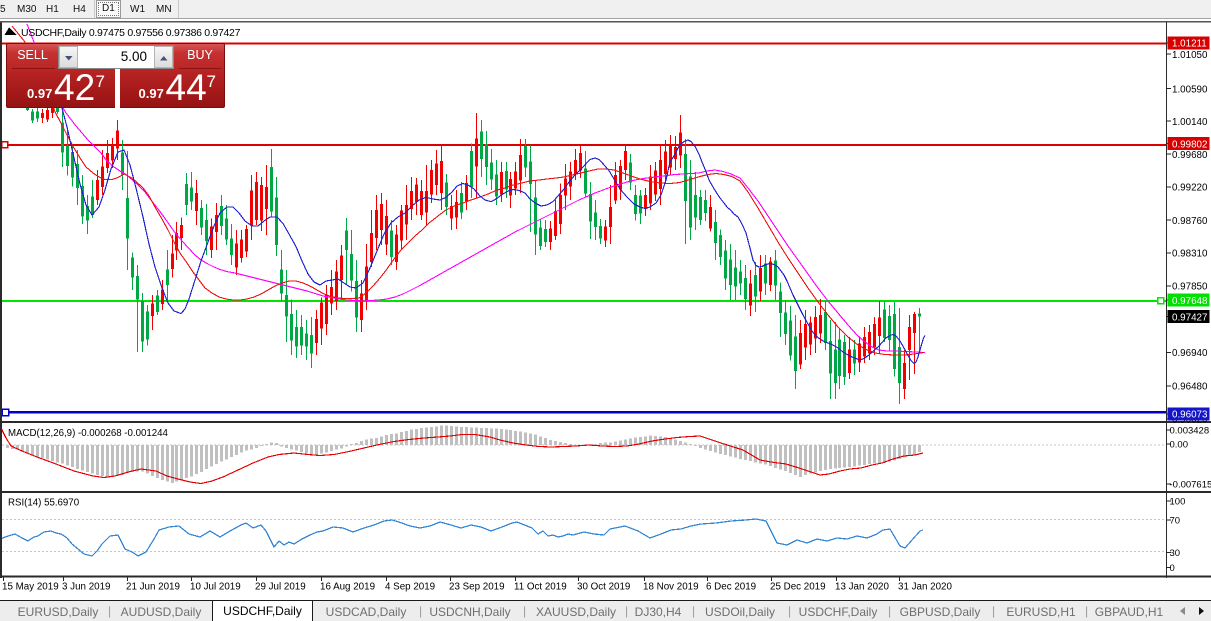 Image resolution: width=1211 pixels, height=621 pixels. I want to click on svg-text: 0.96073, so click(1190, 415).